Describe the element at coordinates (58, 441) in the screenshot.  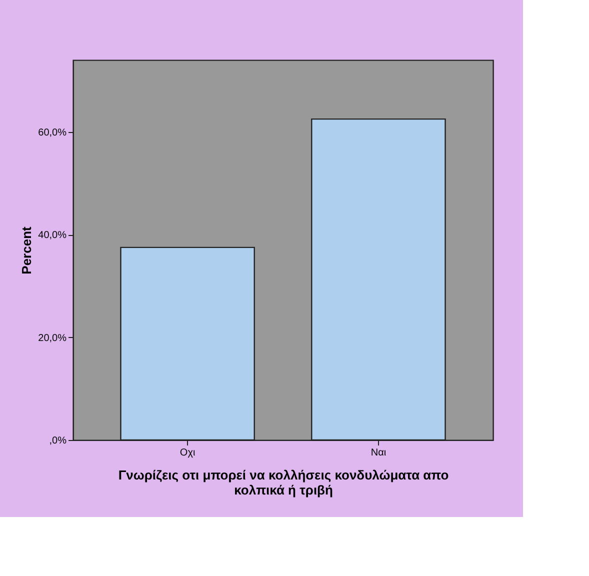
I see `y-tick-label: ,0%` at that location.